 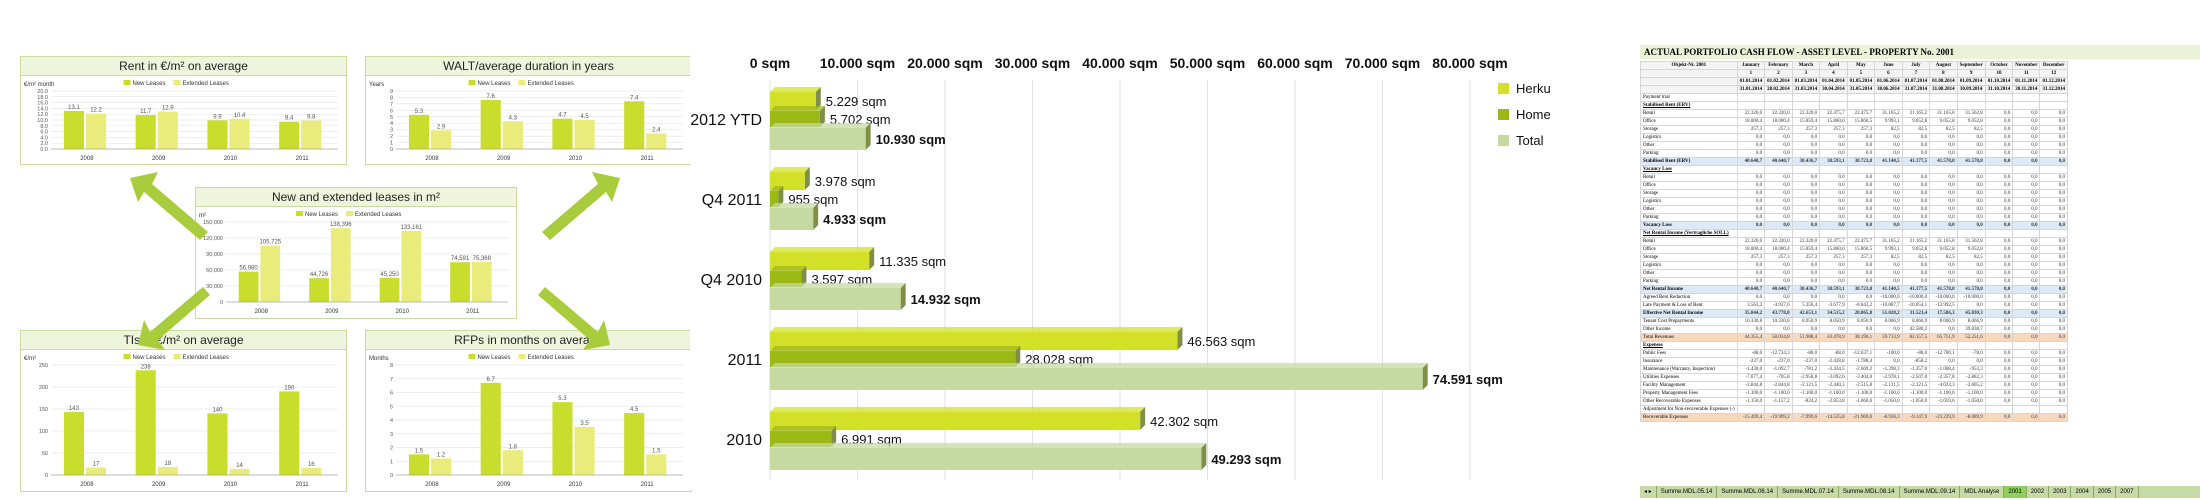 What do you see at coordinates (1689, 369) in the screenshot?
I see `table-cell: Maintenance (Warranty, Inspection)` at bounding box center [1689, 369].